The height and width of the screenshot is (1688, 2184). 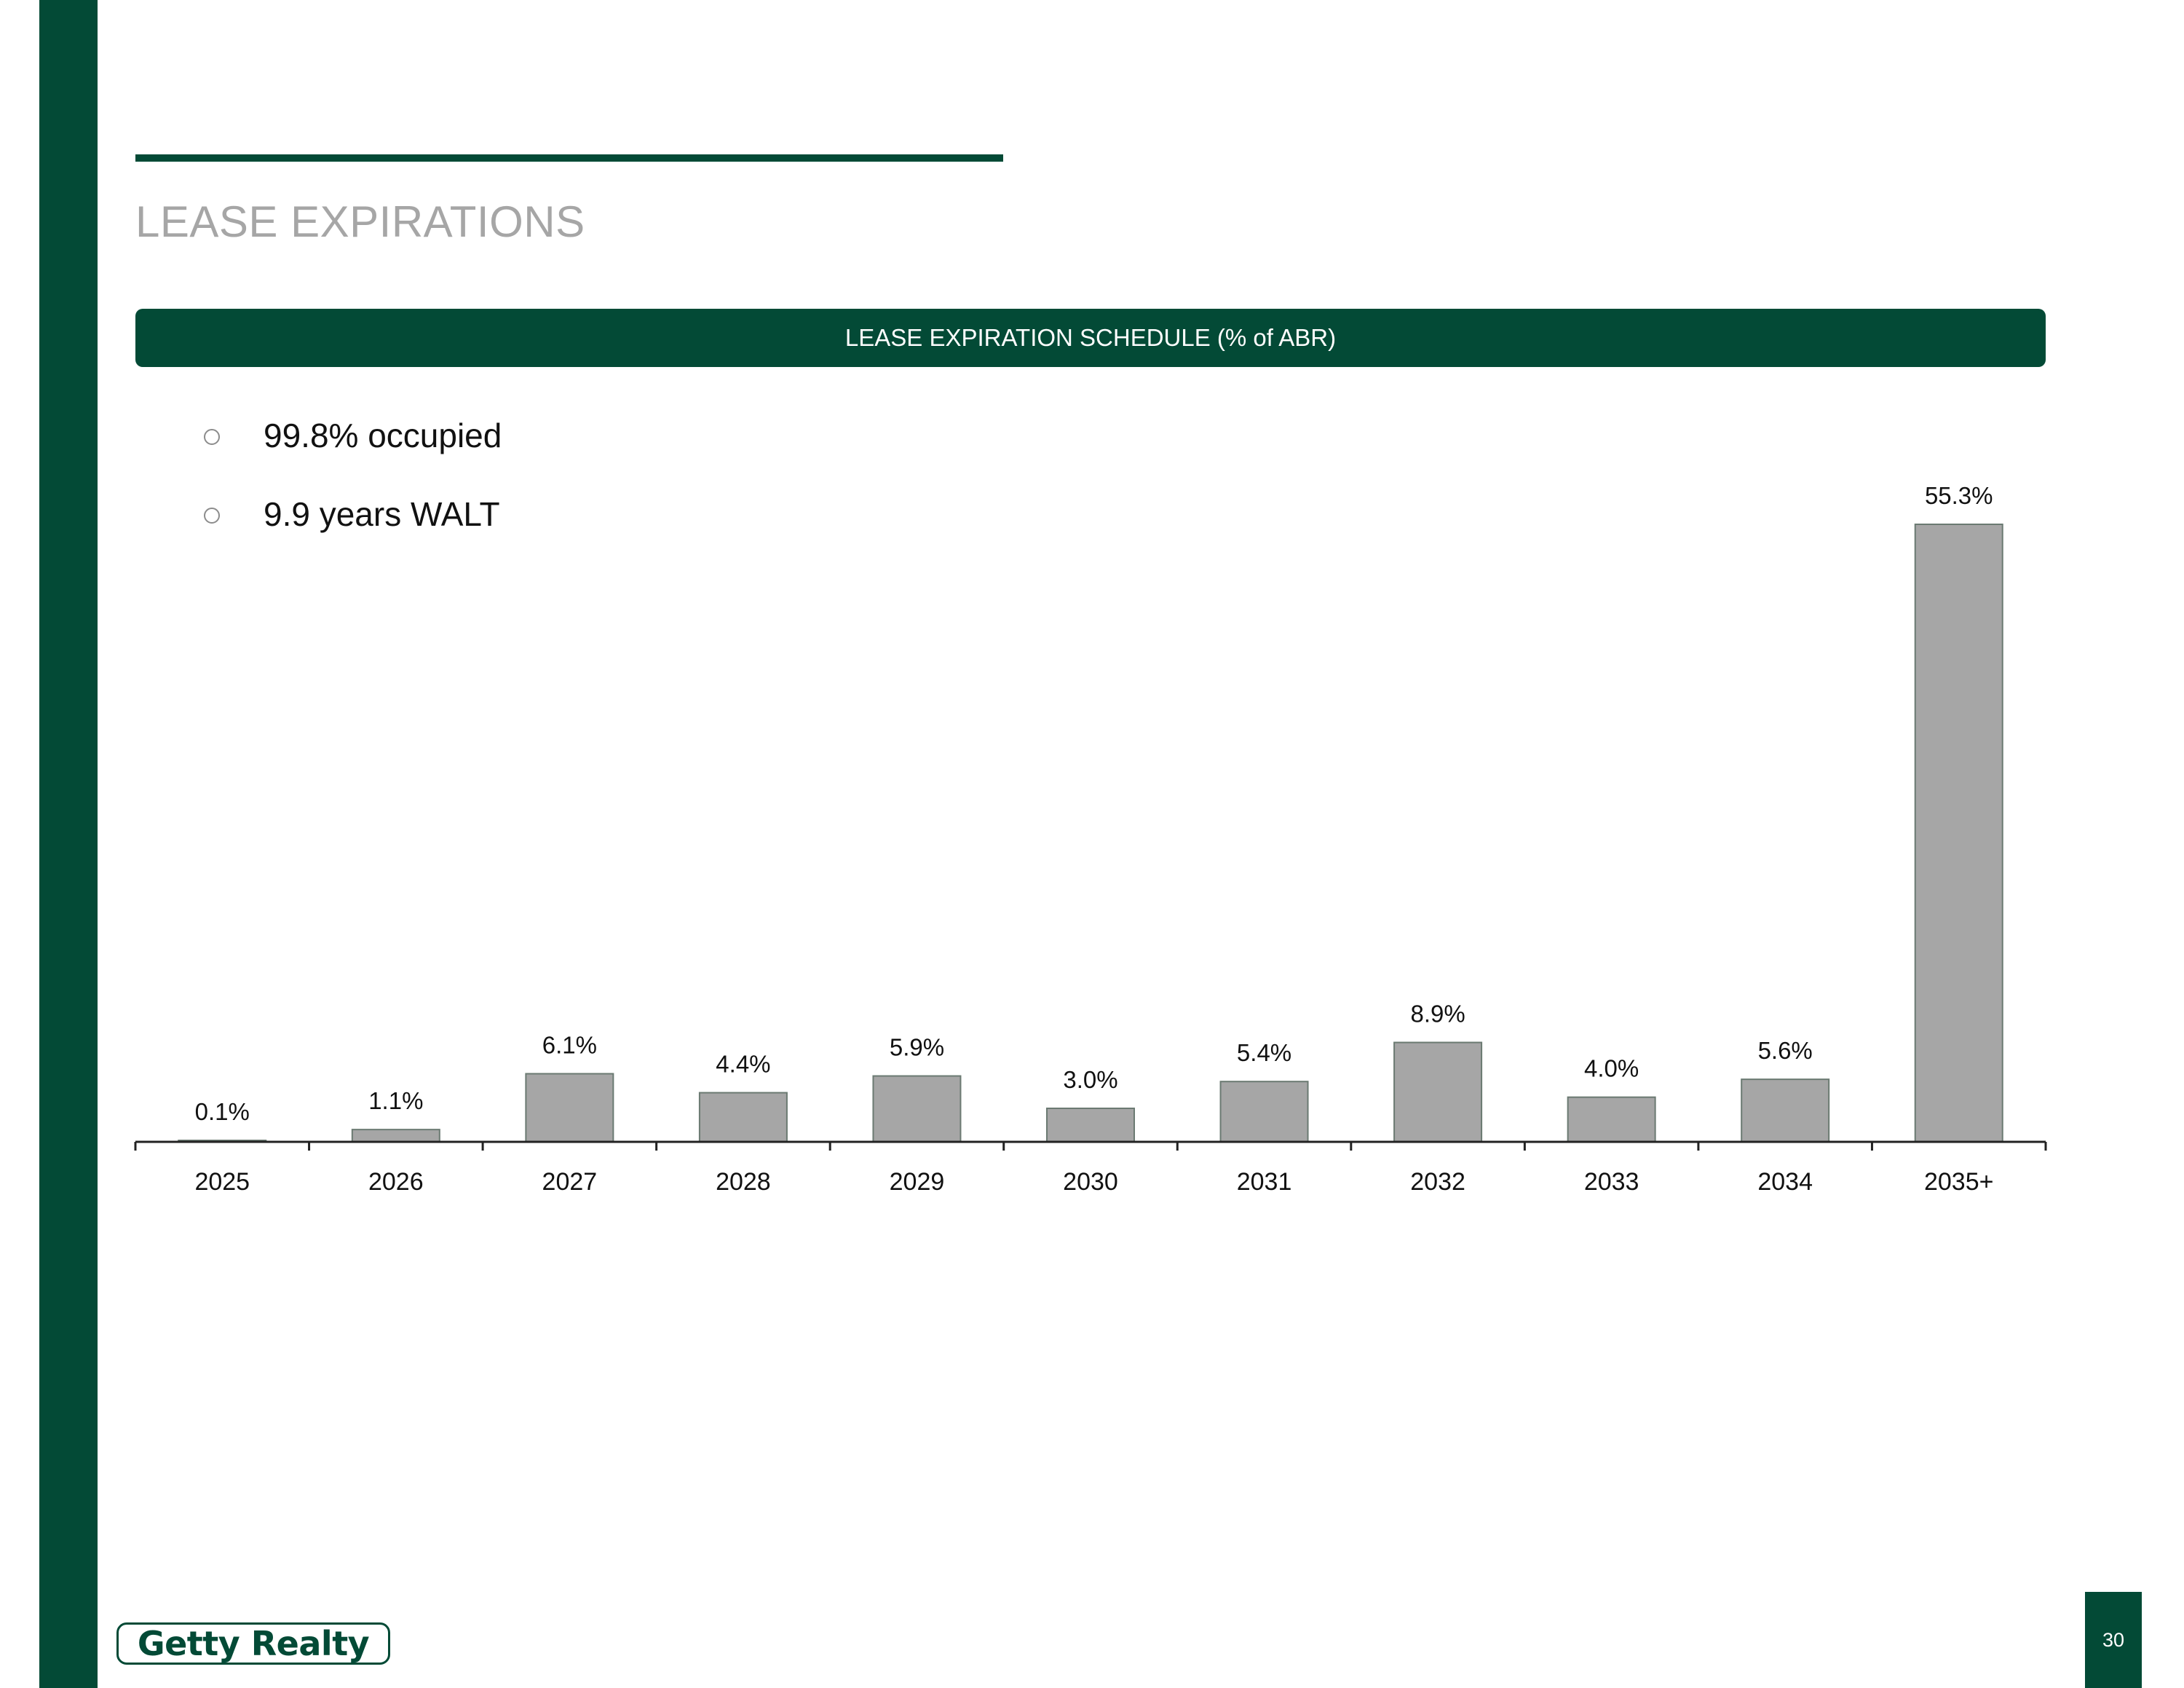 What do you see at coordinates (1785, 1110) in the screenshot?
I see `bar-2034` at bounding box center [1785, 1110].